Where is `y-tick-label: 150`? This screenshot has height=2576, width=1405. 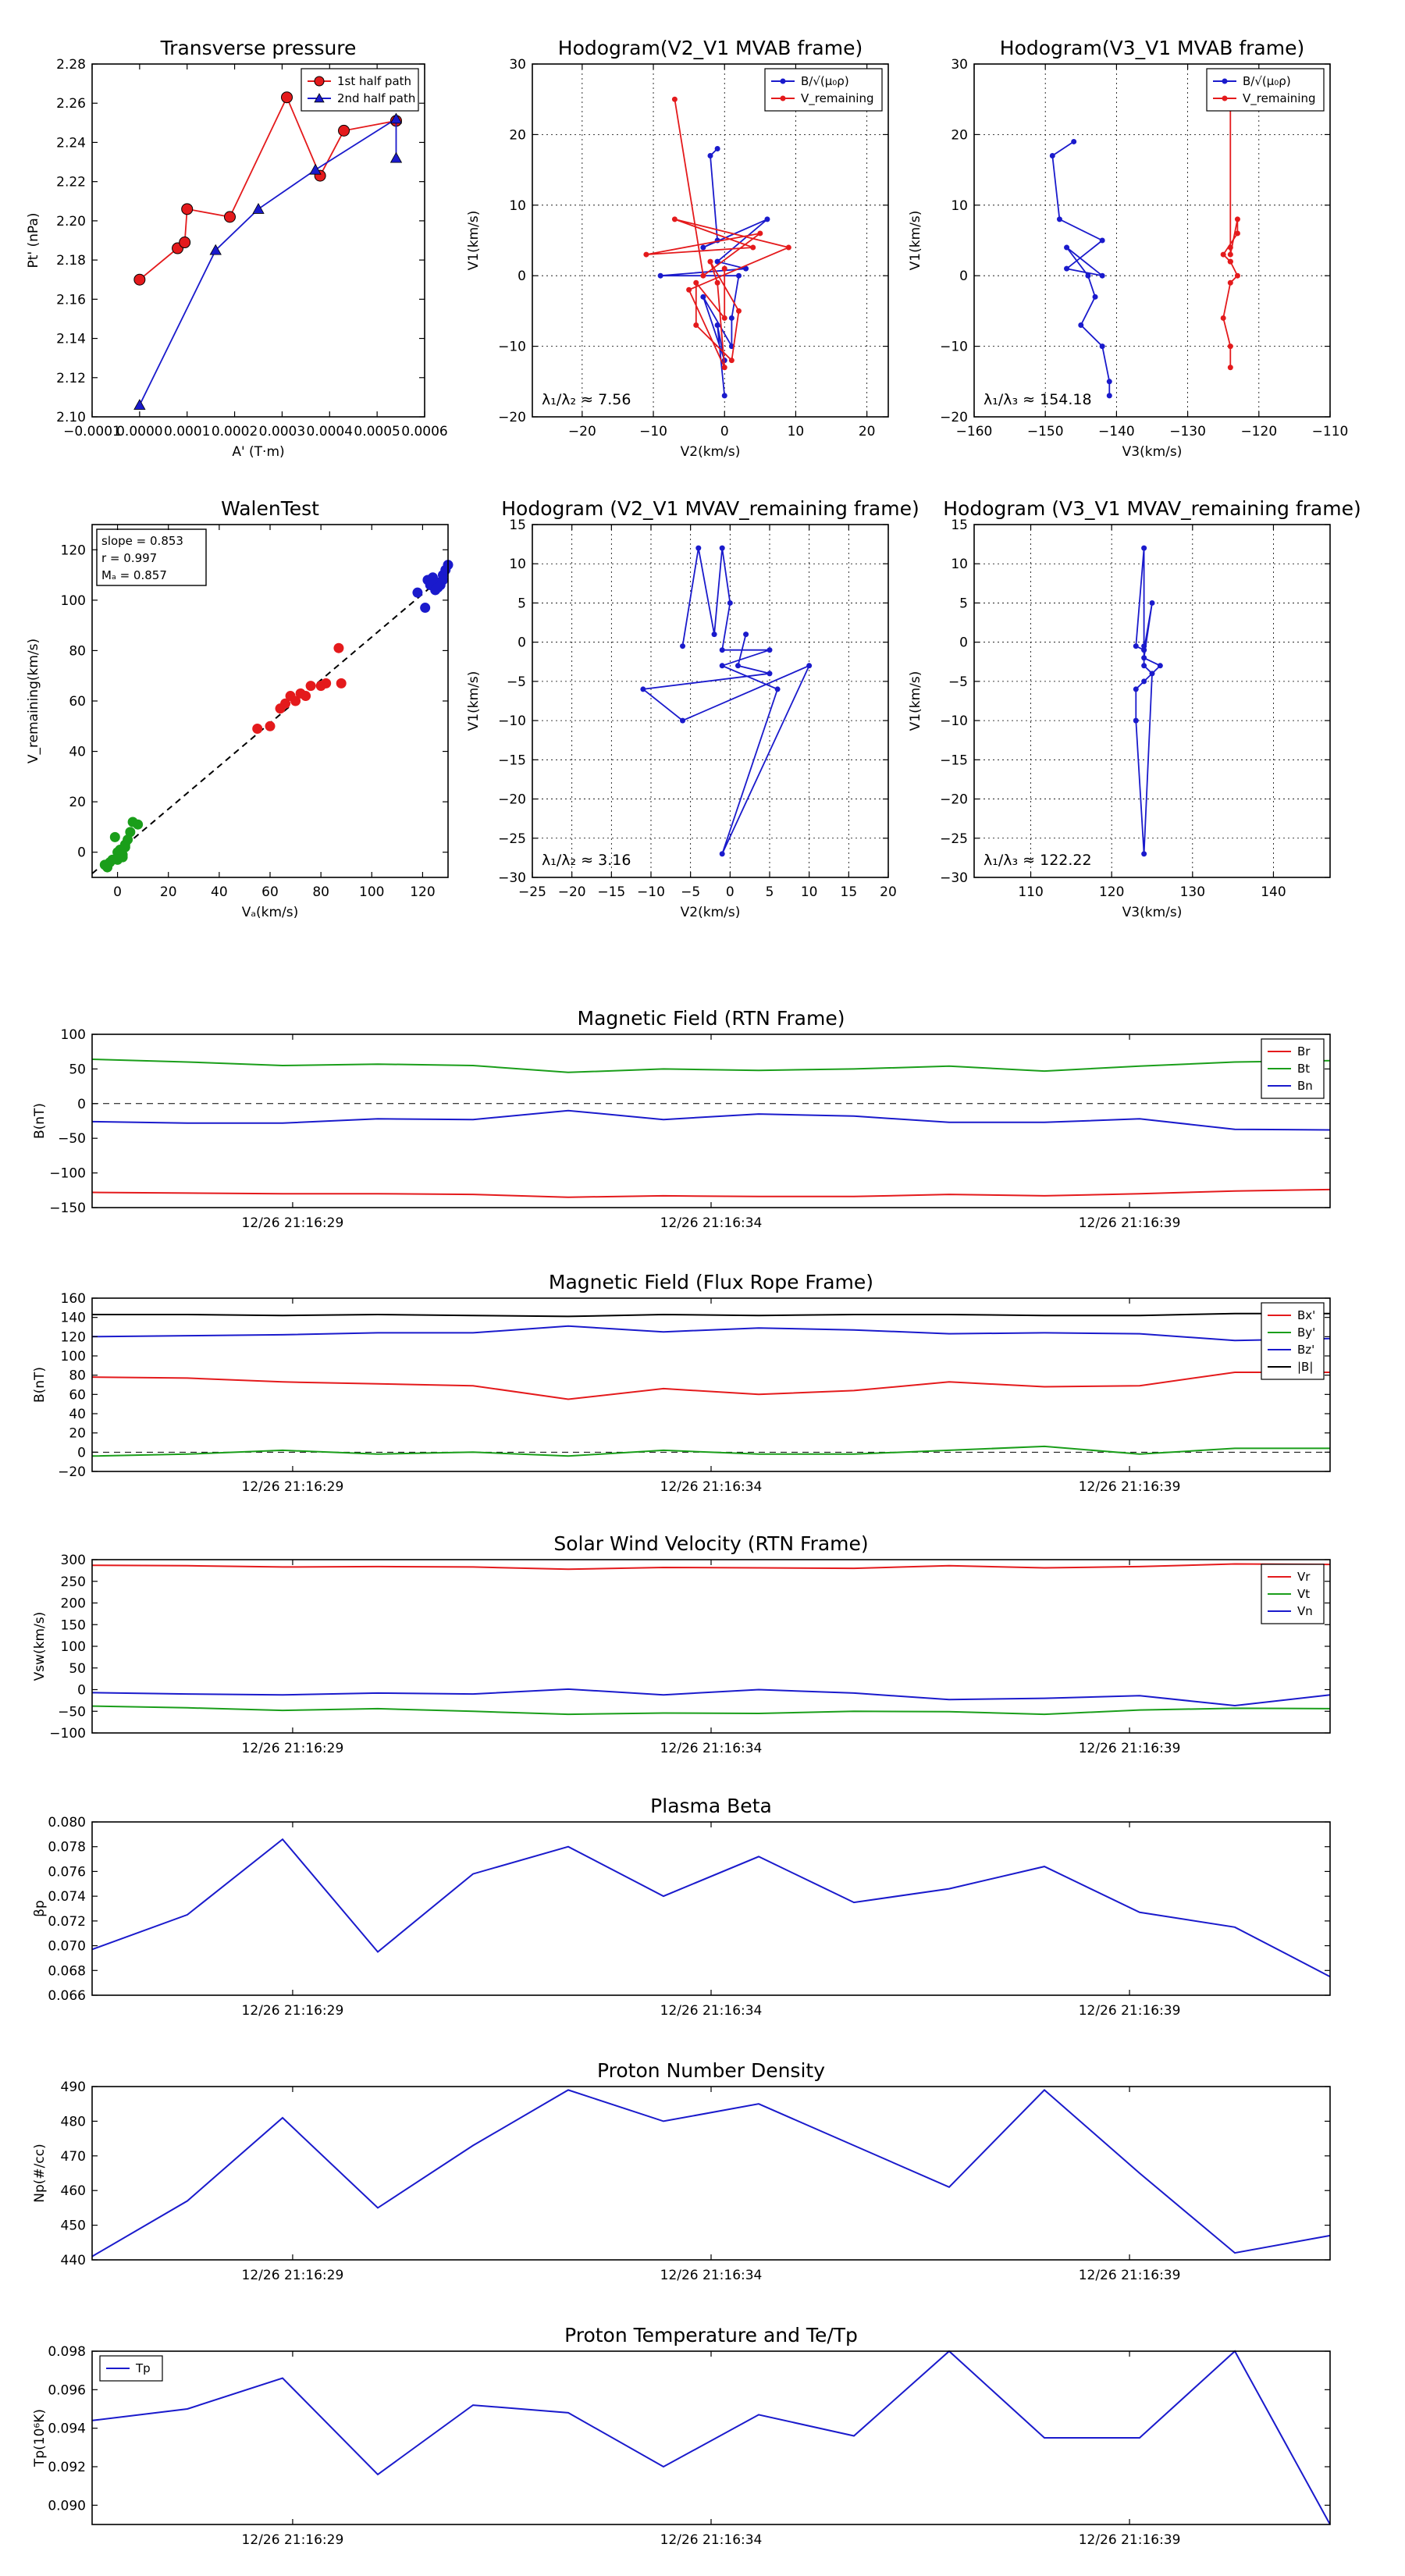 y-tick-label: 150 is located at coordinates (73, 1625).